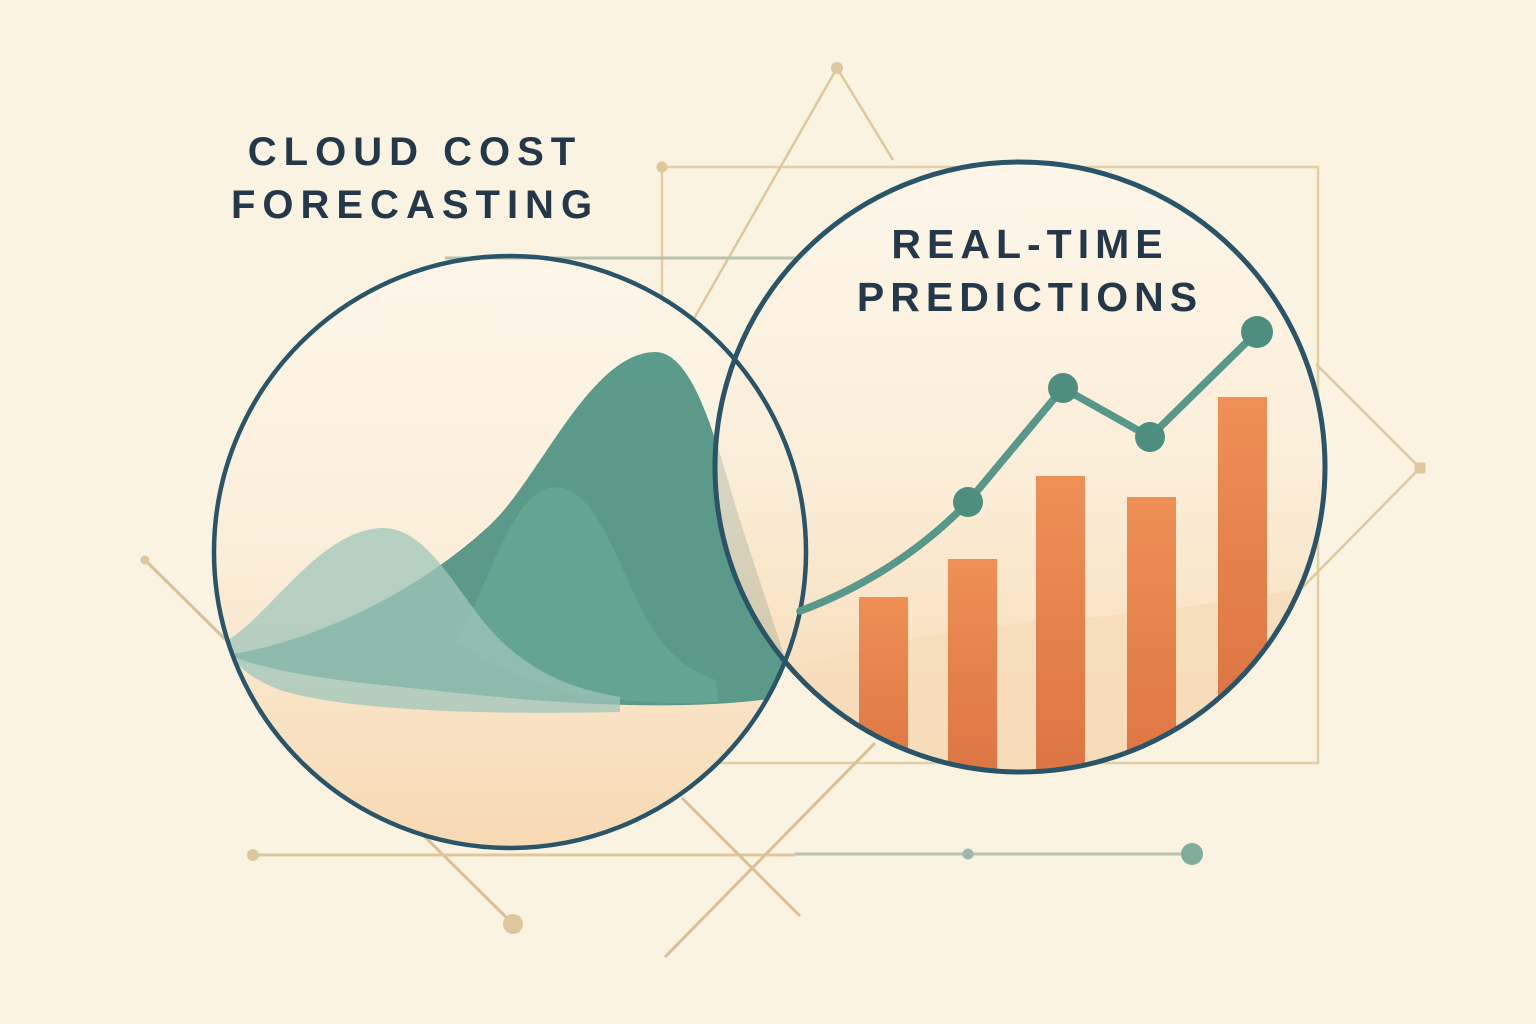  Describe the element at coordinates (424, 620) in the screenshot. I see `wave-light` at that location.